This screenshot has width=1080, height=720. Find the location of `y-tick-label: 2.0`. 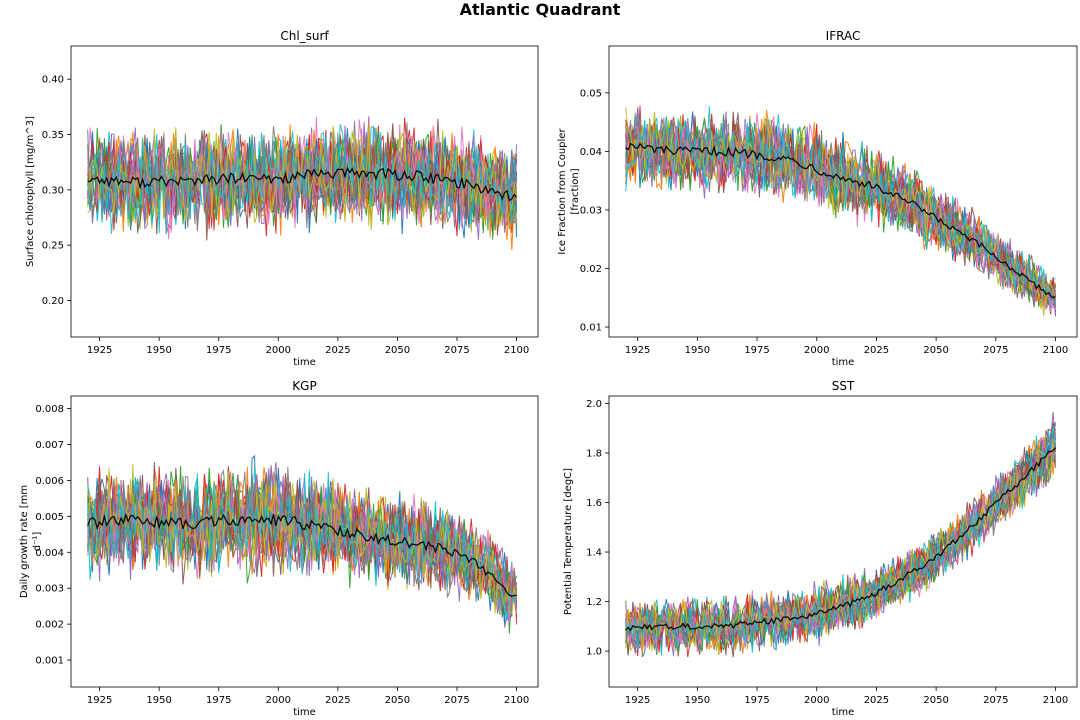

y-tick-label: 2.0 is located at coordinates (594, 404).